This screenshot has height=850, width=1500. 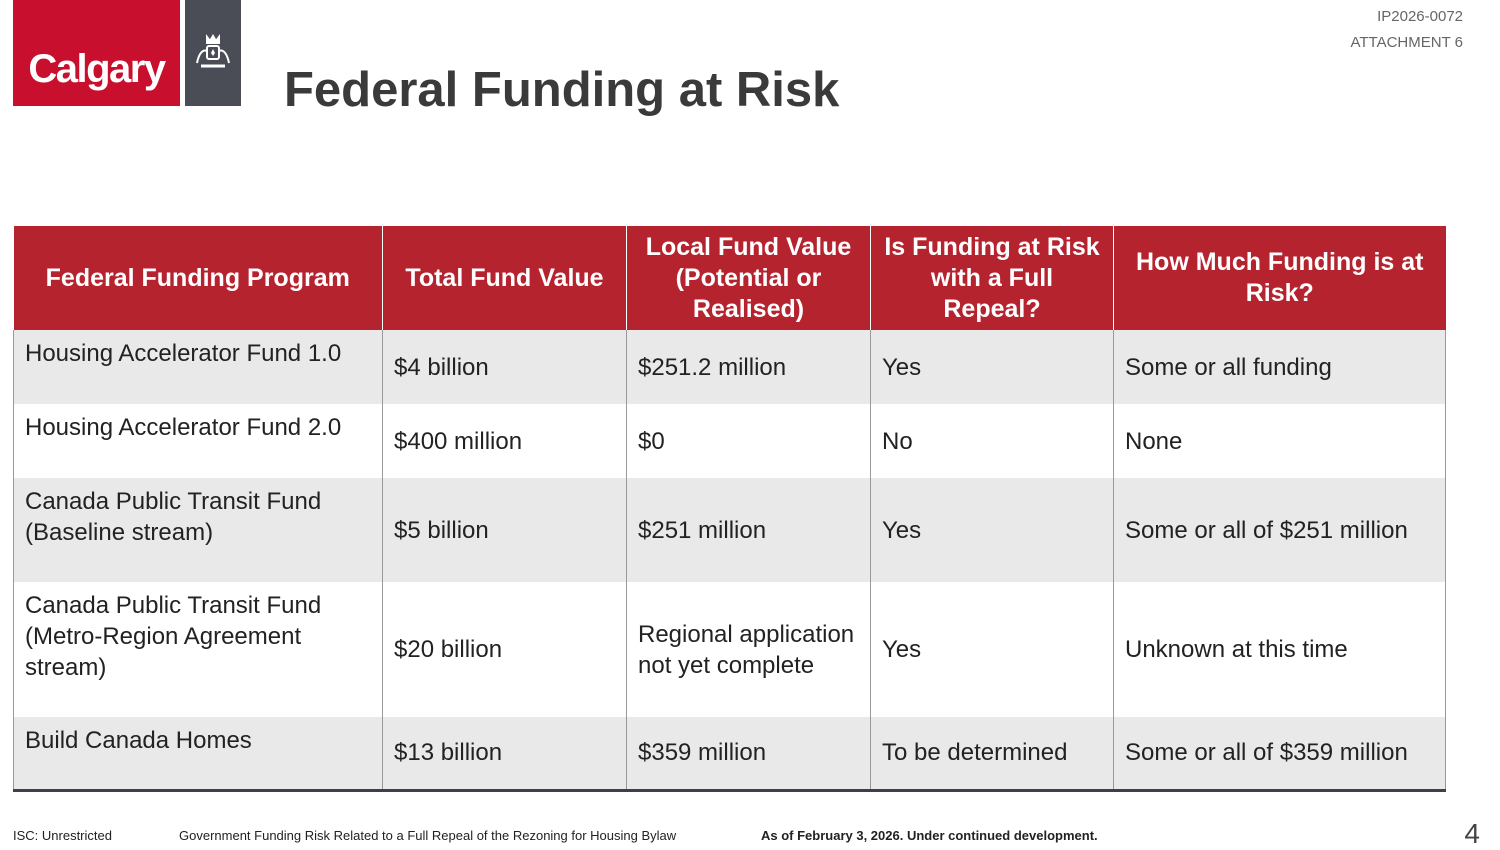 I want to click on column-header: How Much Funding is at Risk?, so click(x=1279, y=278).